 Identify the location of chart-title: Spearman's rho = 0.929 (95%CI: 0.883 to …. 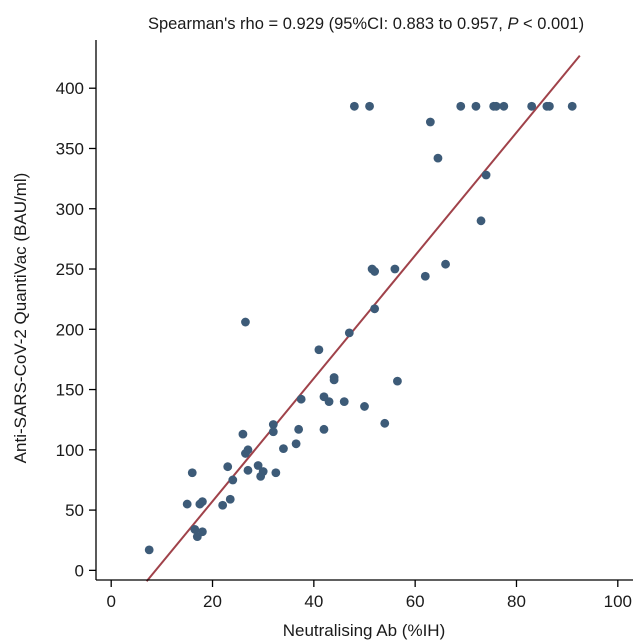
(366, 24).